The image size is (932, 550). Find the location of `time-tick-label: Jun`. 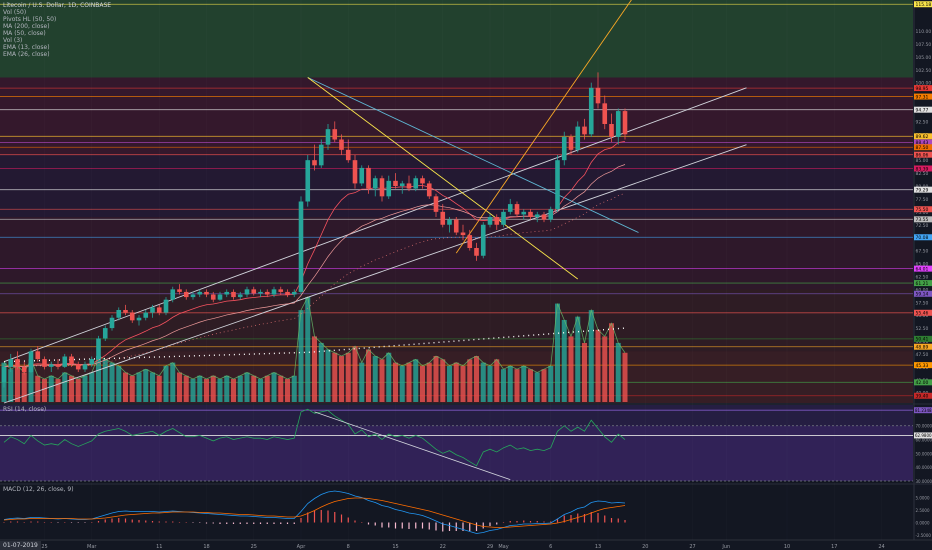

time-tick-label: Jun is located at coordinates (725, 547).